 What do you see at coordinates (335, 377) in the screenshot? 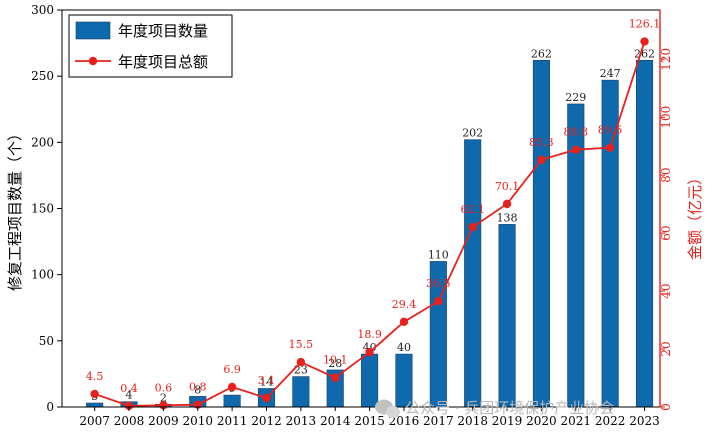
I see `line-point-2014` at bounding box center [335, 377].